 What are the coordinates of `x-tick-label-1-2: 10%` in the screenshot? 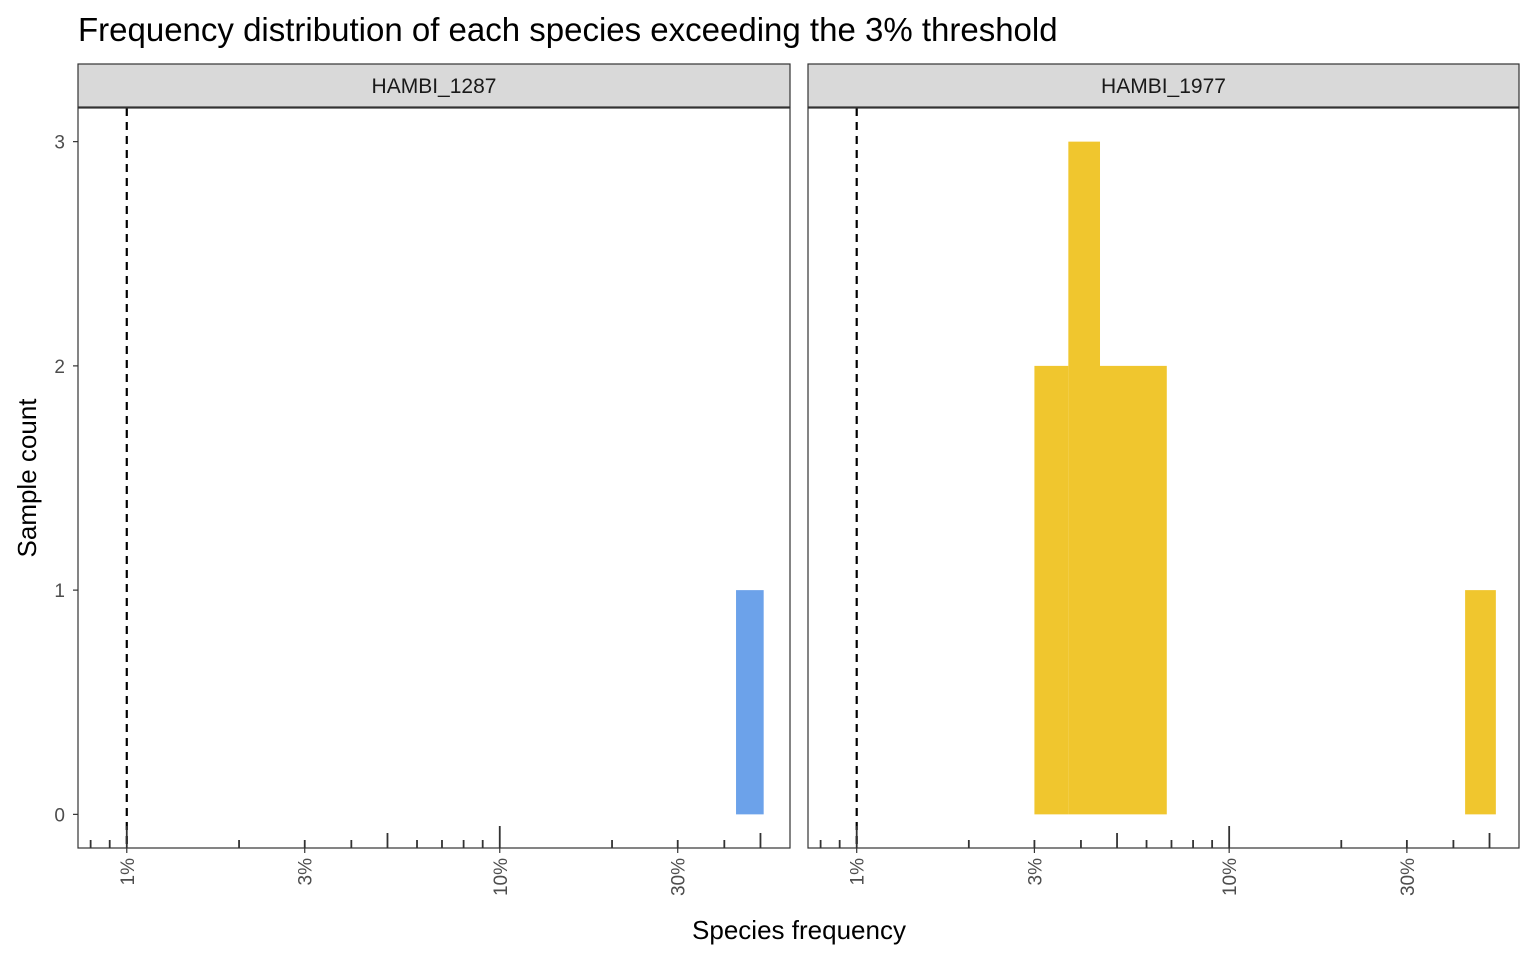 It's located at (1230, 877).